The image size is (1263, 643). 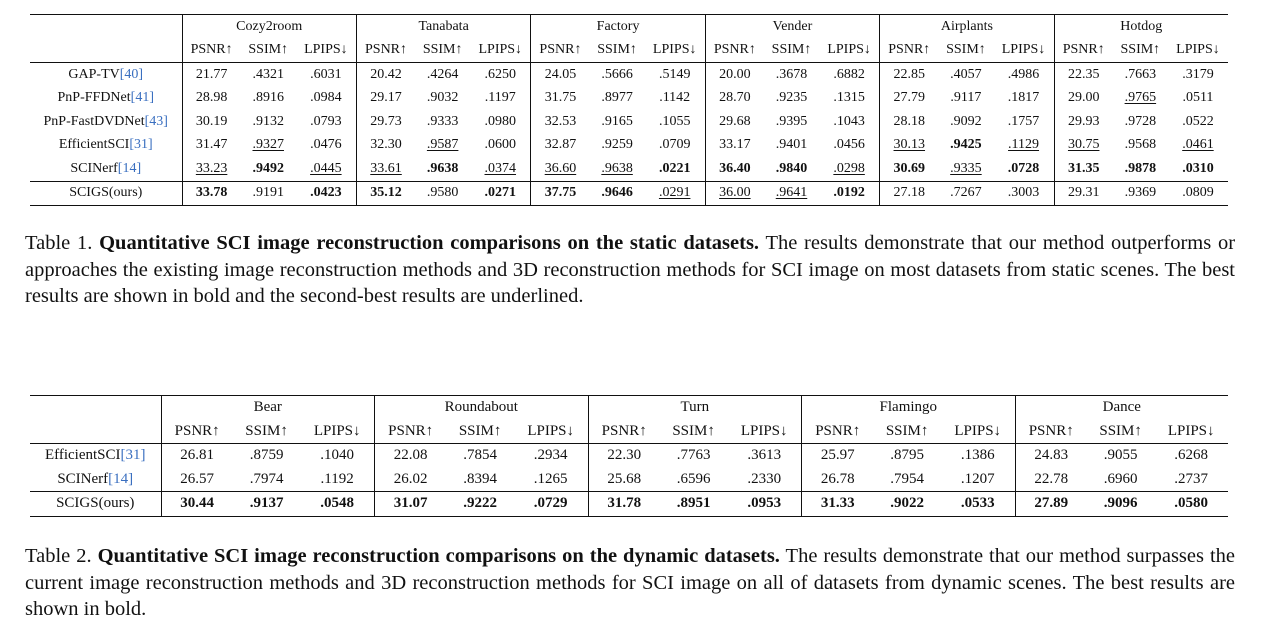 What do you see at coordinates (410, 455) in the screenshot?
I see `metric-value: 22.08` at bounding box center [410, 455].